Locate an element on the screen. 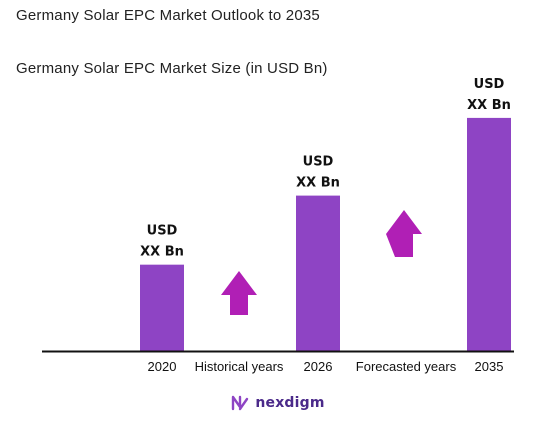  bar-value-label-2020-line-2: XX Bn is located at coordinates (162, 252).